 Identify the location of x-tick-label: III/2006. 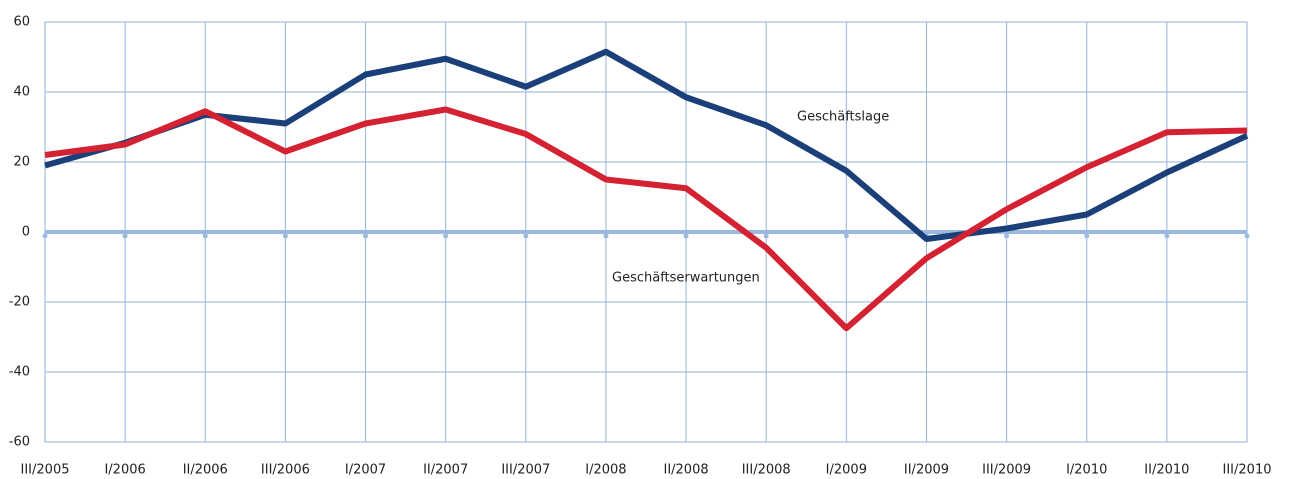
(285, 470).